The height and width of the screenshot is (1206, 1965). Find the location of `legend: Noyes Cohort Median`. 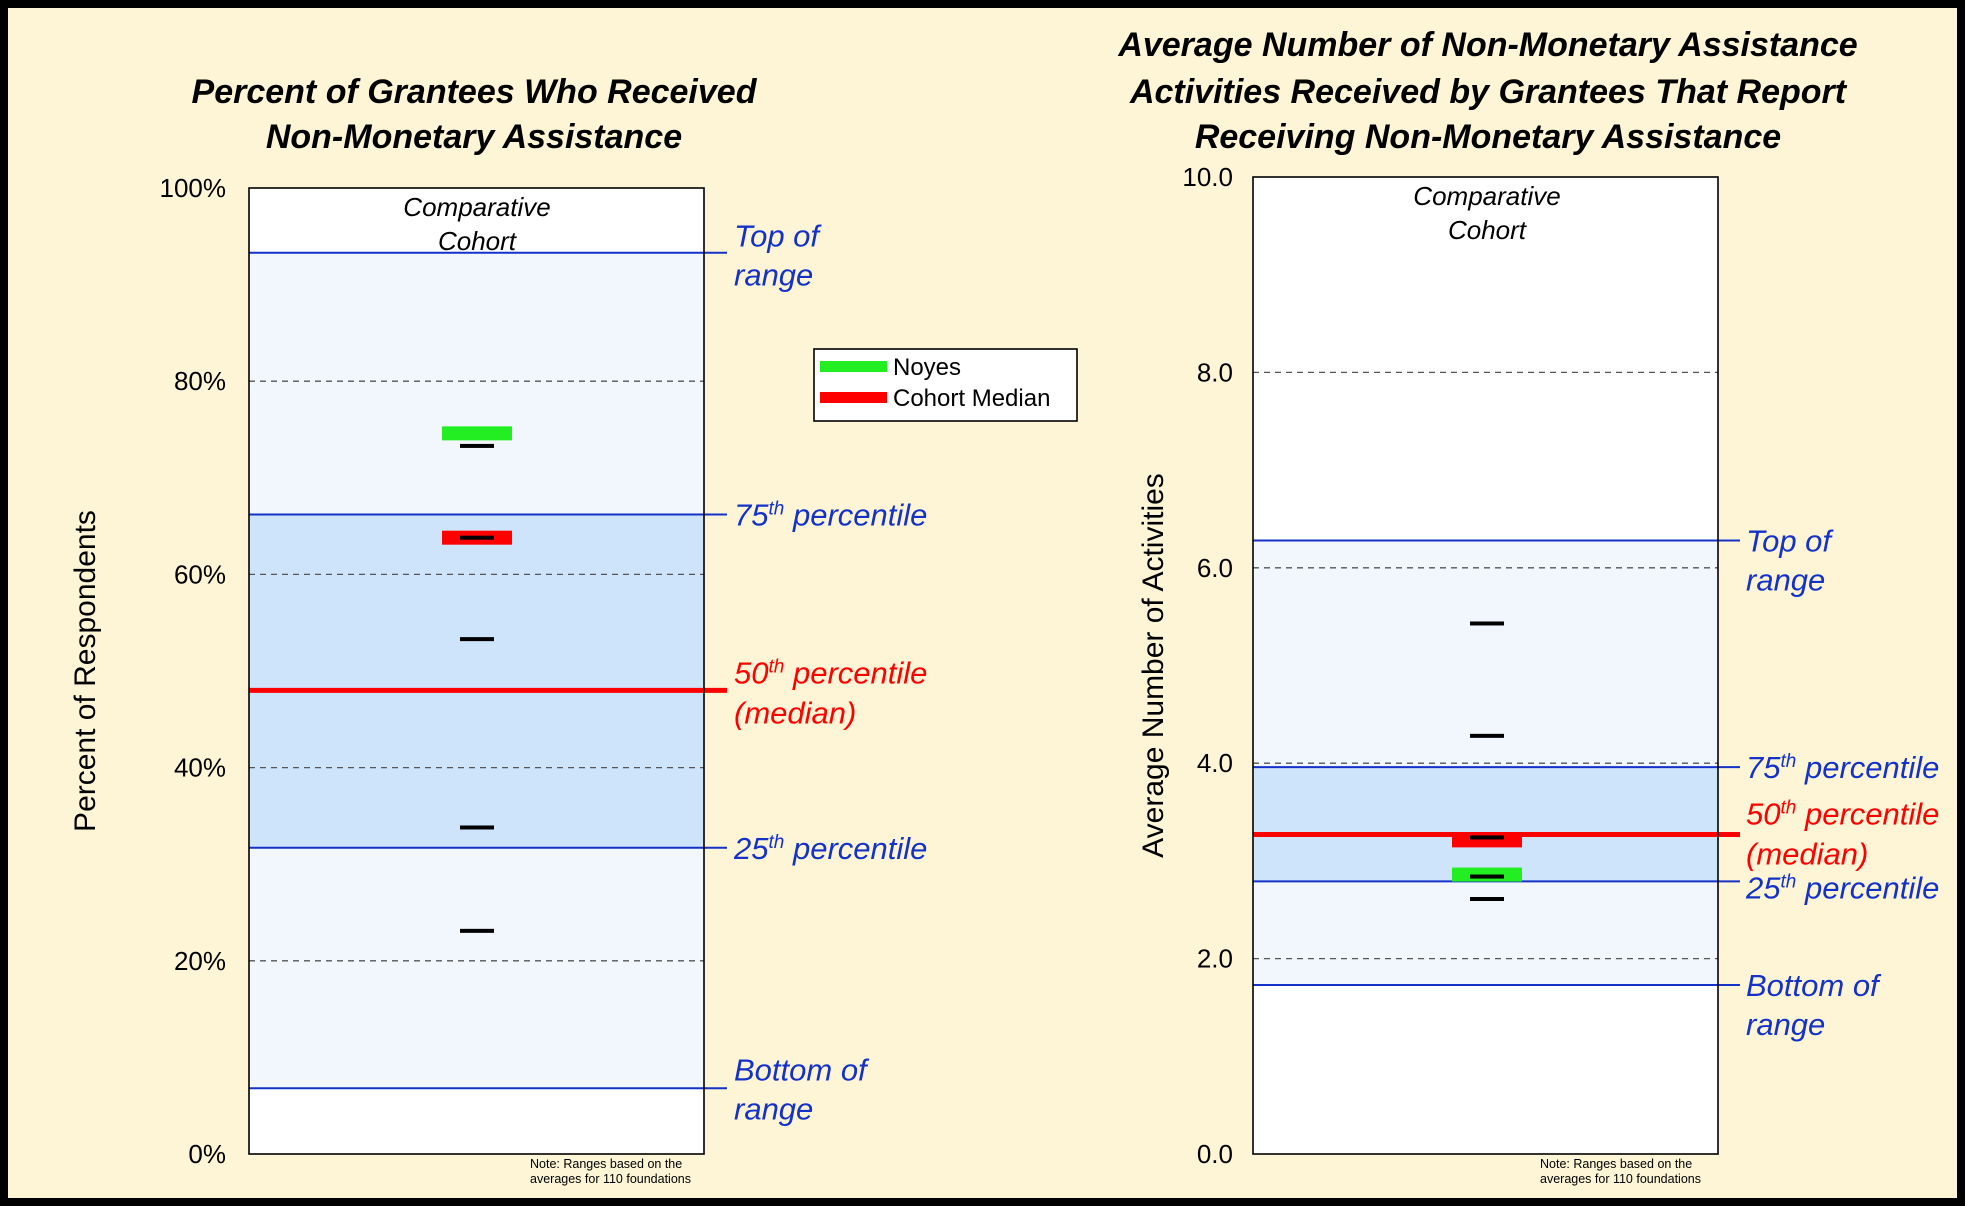

legend: Noyes Cohort Median is located at coordinates (945, 385).